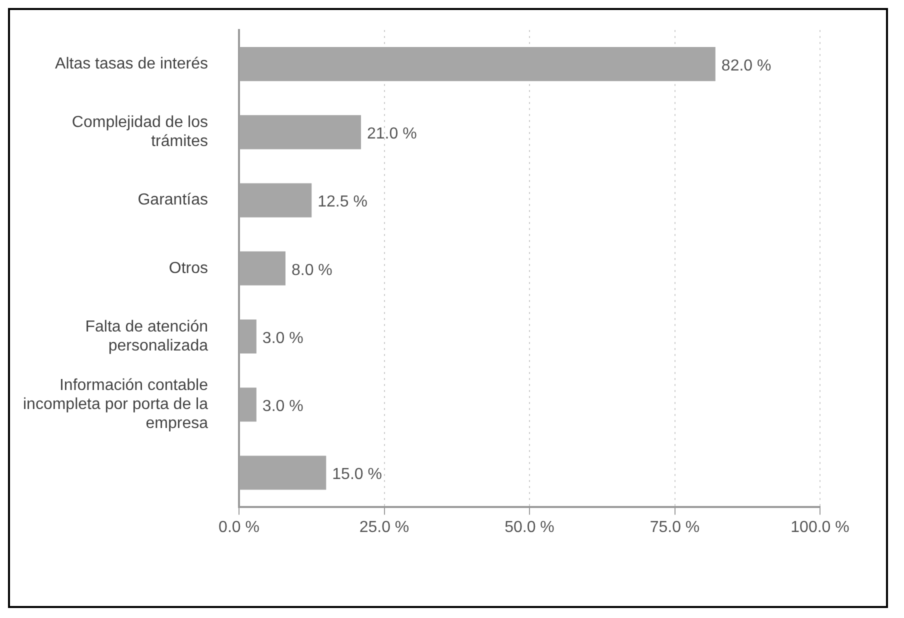 This screenshot has width=904, height=618. What do you see at coordinates (384, 527) in the screenshot?
I see `x-tick-label: 25.0 %` at bounding box center [384, 527].